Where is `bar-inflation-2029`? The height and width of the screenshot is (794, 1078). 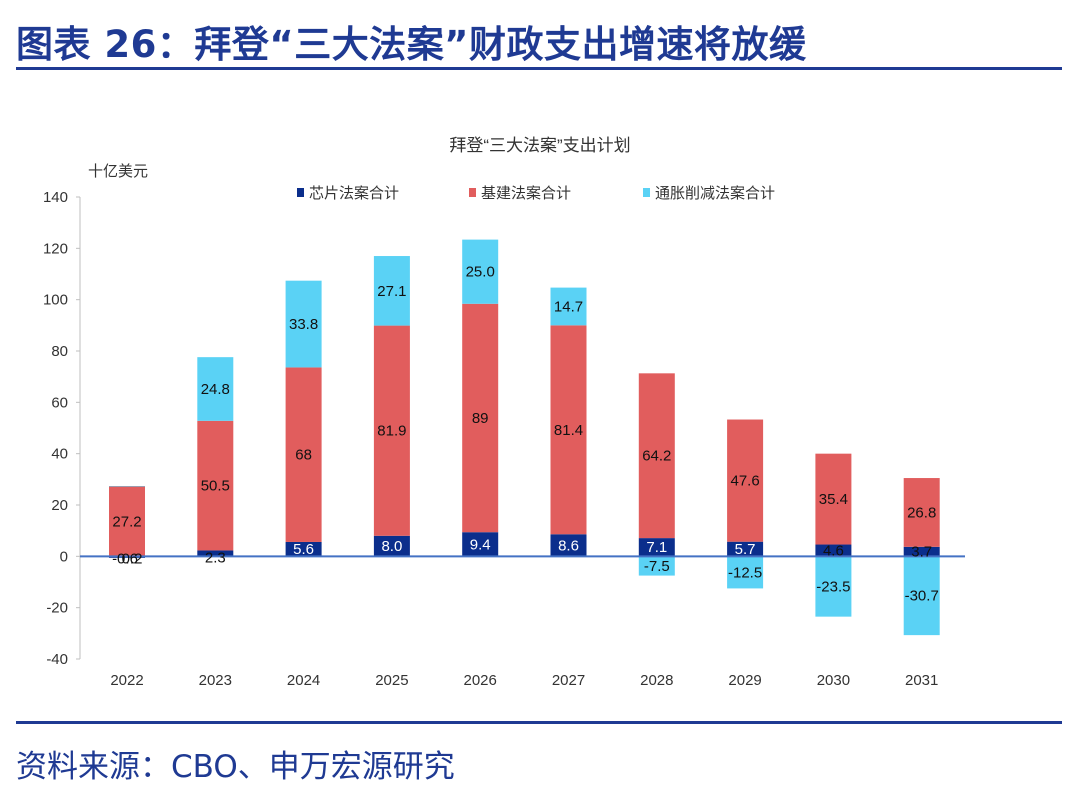
bar-inflation-2029 is located at coordinates (745, 572).